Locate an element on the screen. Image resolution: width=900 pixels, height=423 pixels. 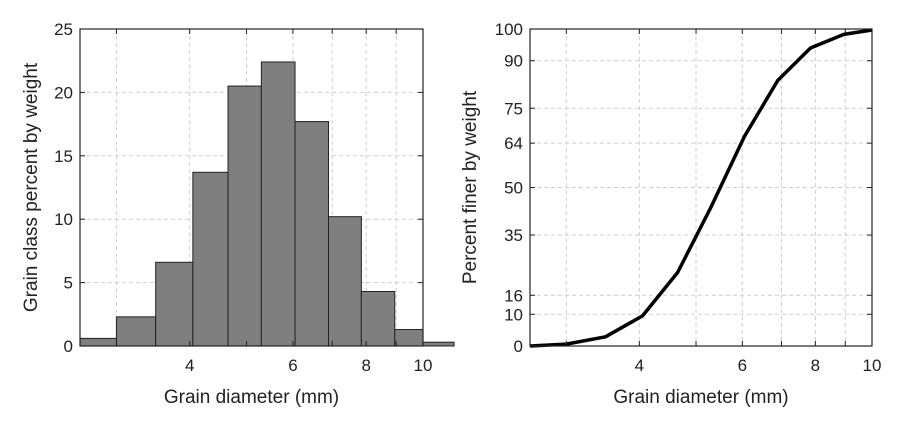
y-tick-label: 64 is located at coordinates (513, 143).